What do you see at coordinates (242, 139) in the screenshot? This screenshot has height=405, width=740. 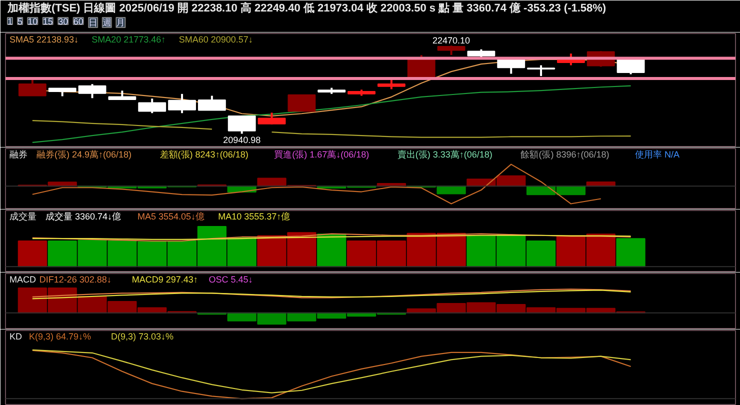 I see `annotation: 20940.98` at bounding box center [242, 139].